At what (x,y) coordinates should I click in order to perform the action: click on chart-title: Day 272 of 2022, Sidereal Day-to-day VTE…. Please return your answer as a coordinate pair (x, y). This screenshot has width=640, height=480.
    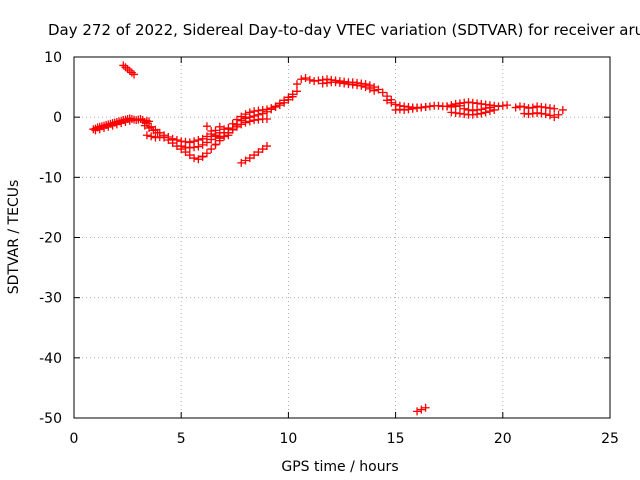
    Looking at the image, I should click on (344, 30).